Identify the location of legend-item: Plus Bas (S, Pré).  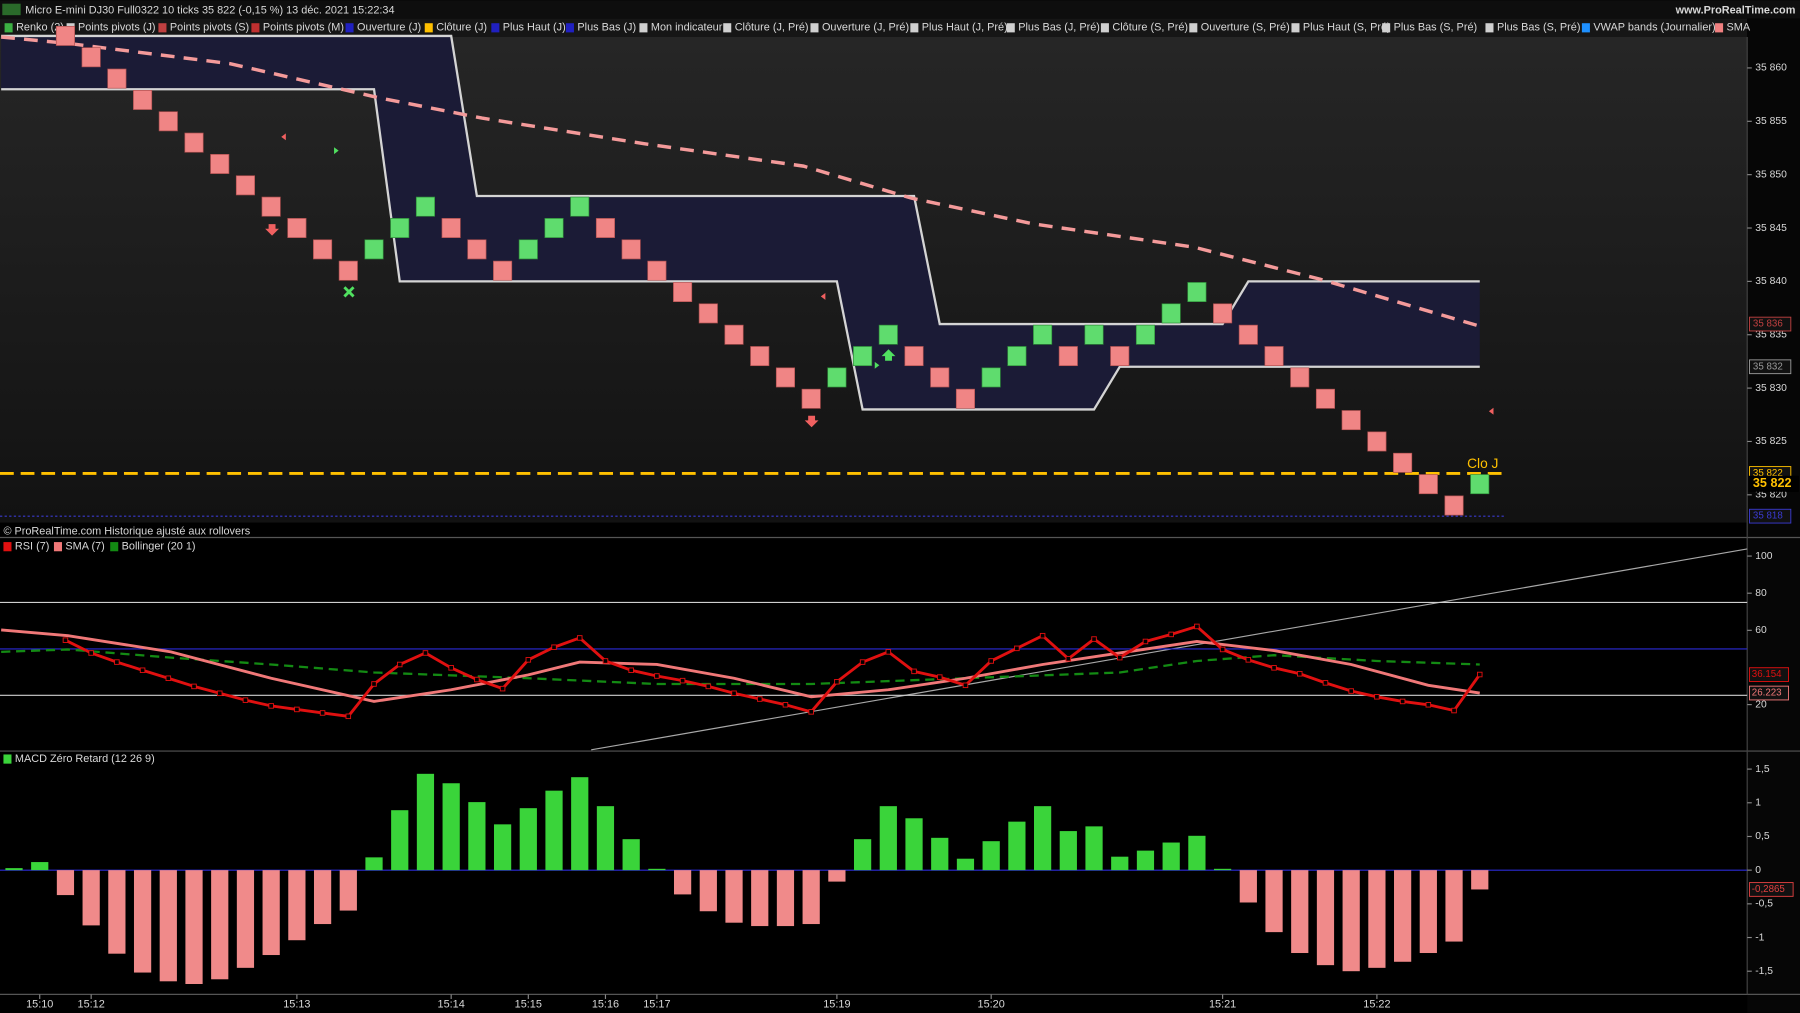
(1436, 28).